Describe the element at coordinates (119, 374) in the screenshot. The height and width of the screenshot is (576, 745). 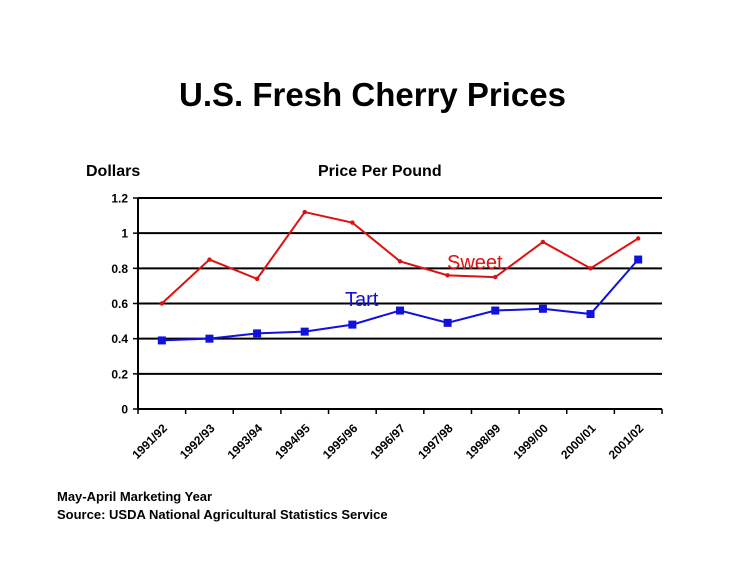
I see `y-tick-label: 0.2` at that location.